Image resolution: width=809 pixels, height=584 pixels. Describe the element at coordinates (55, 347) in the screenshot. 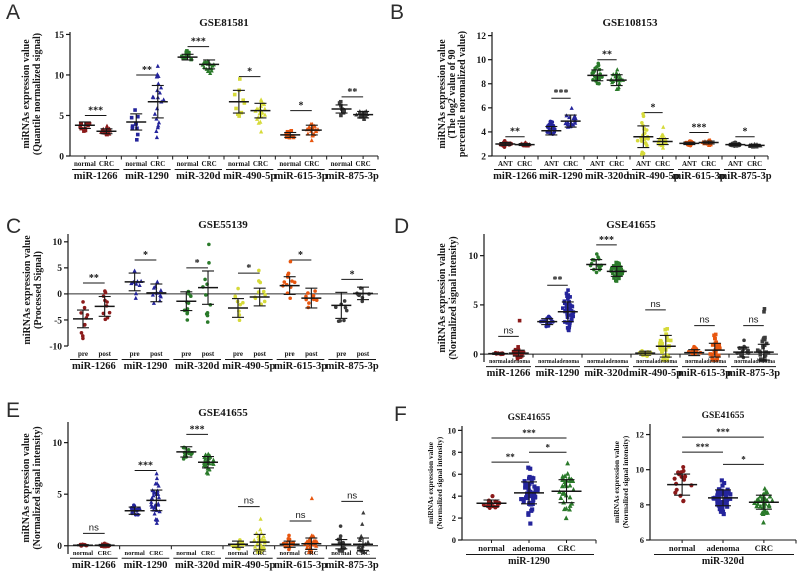

I see `svg-text: -10` at that location.